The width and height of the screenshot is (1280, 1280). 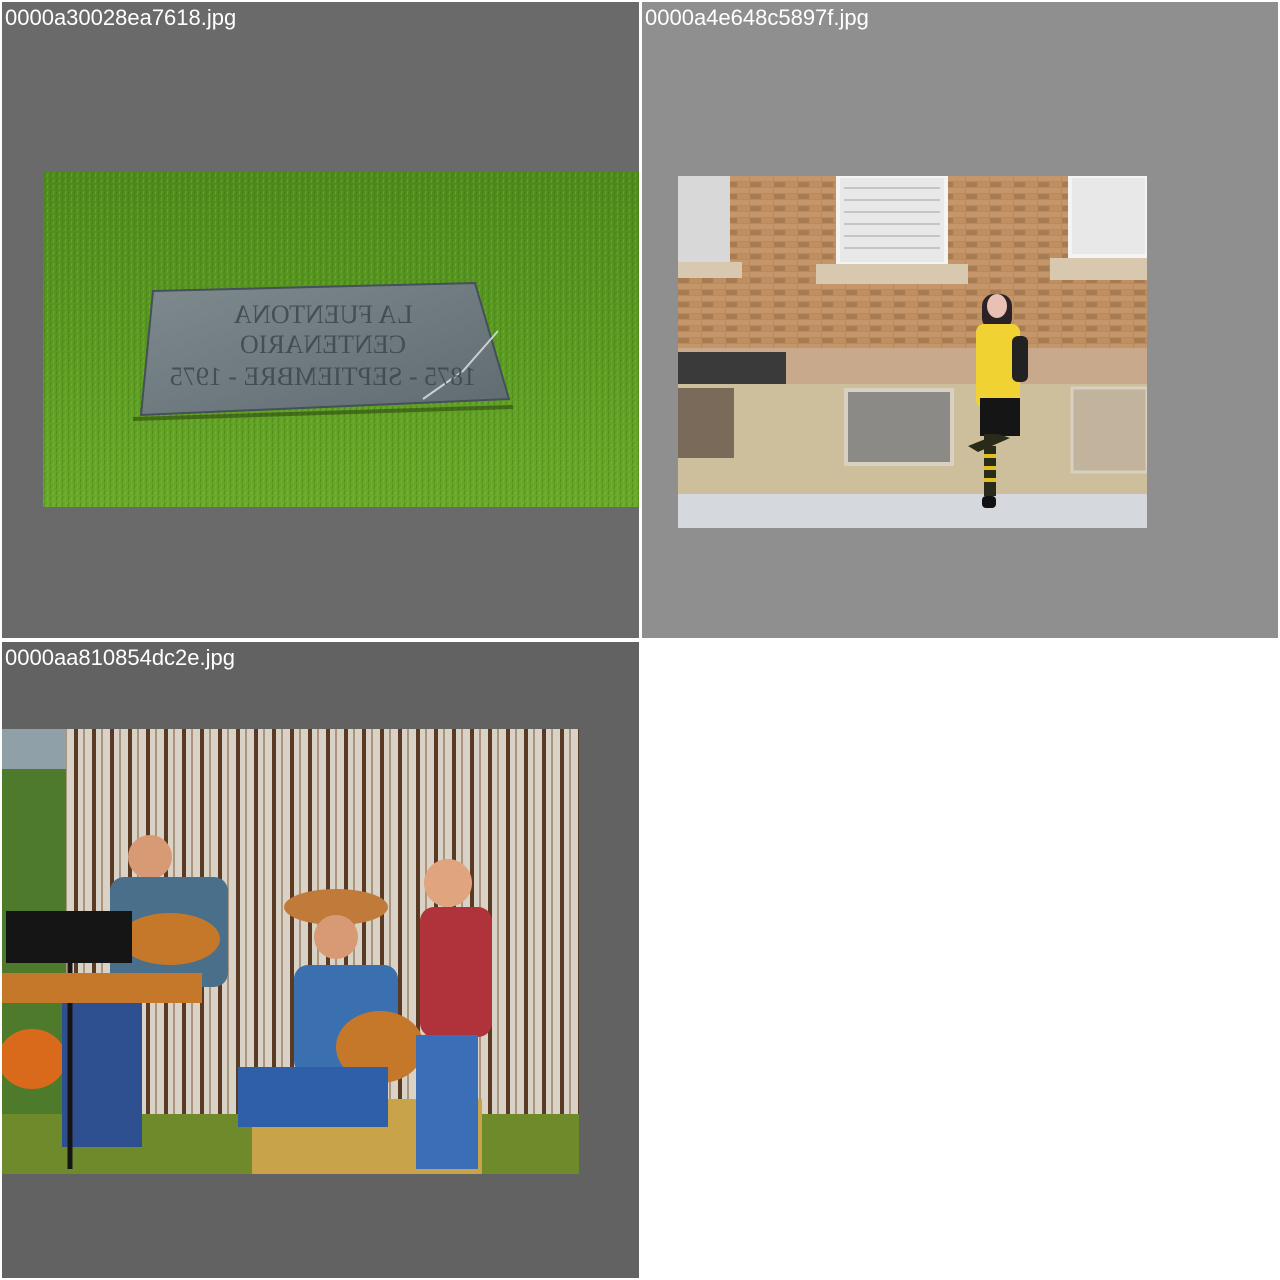 What do you see at coordinates (454, 1014) in the screenshot?
I see `musician-right` at bounding box center [454, 1014].